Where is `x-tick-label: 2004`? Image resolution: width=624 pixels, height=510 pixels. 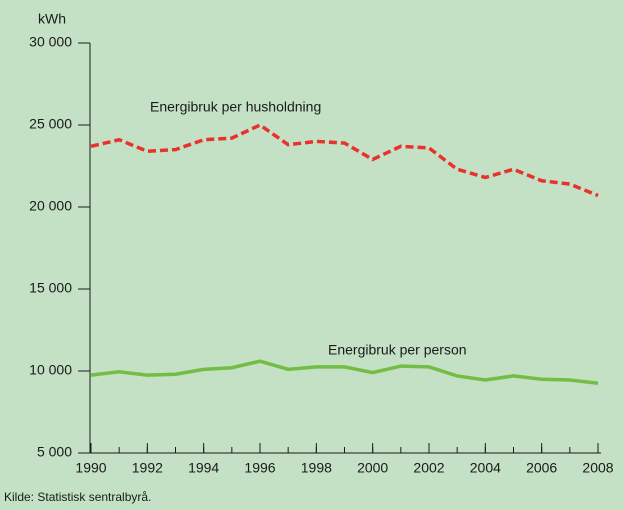 x-tick-label: 2004 is located at coordinates (485, 468).